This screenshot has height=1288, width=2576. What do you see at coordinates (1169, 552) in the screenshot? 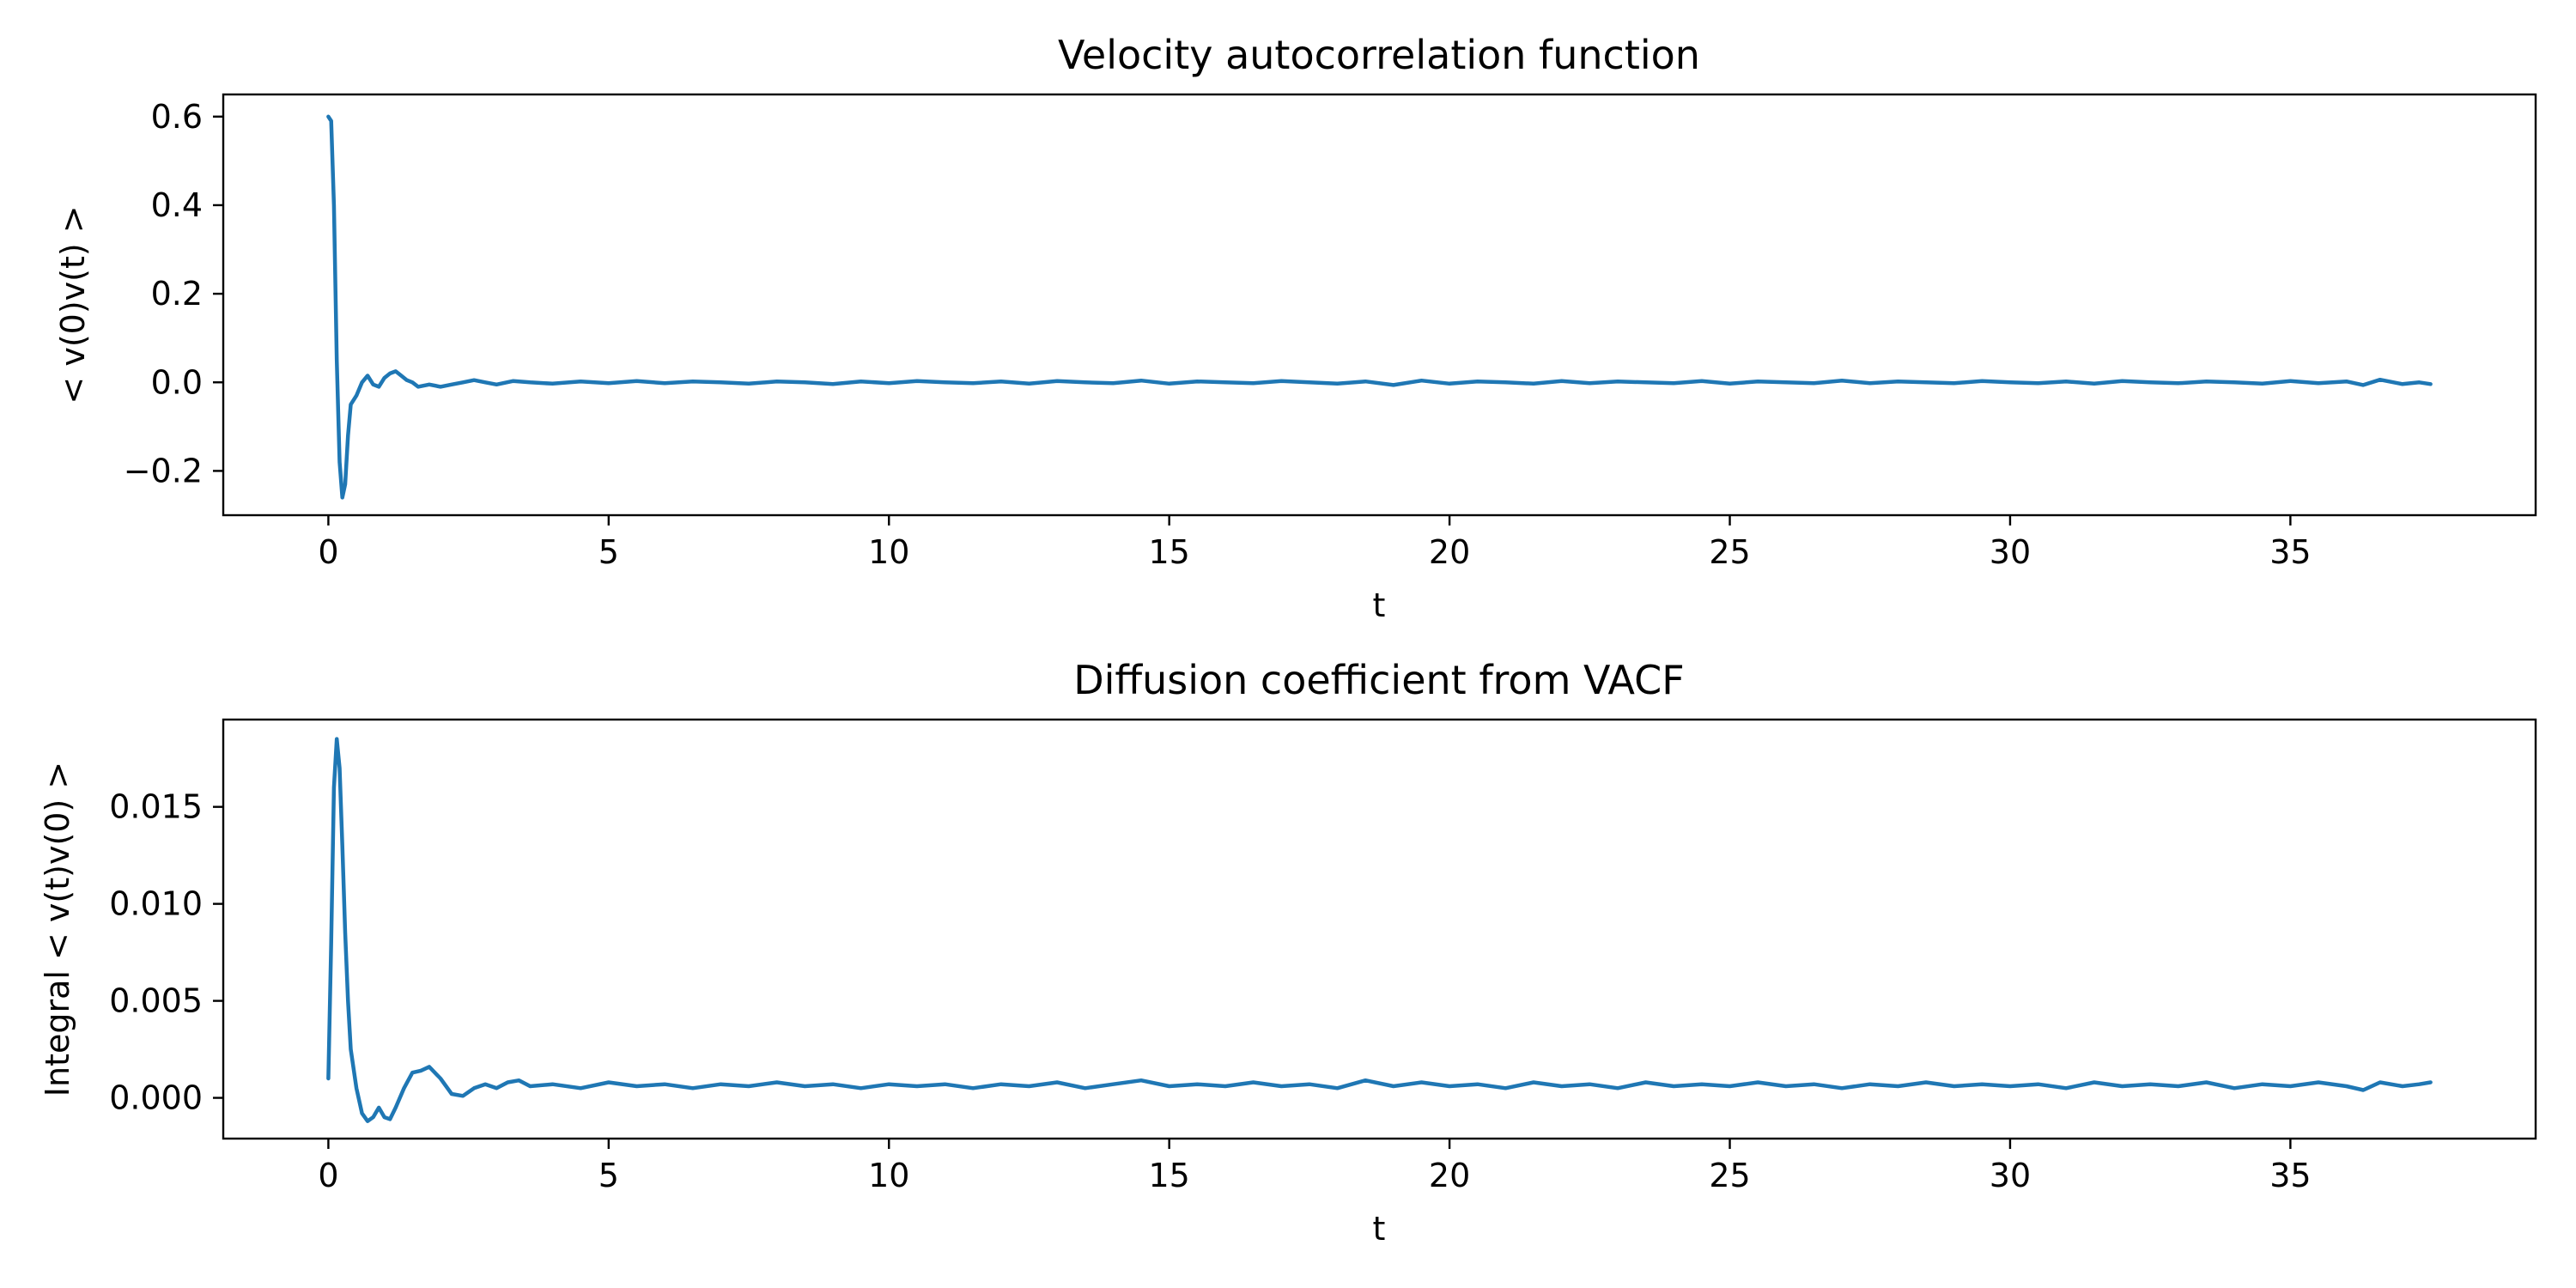
I see `vacf-x-tick-label: 15` at bounding box center [1169, 552].